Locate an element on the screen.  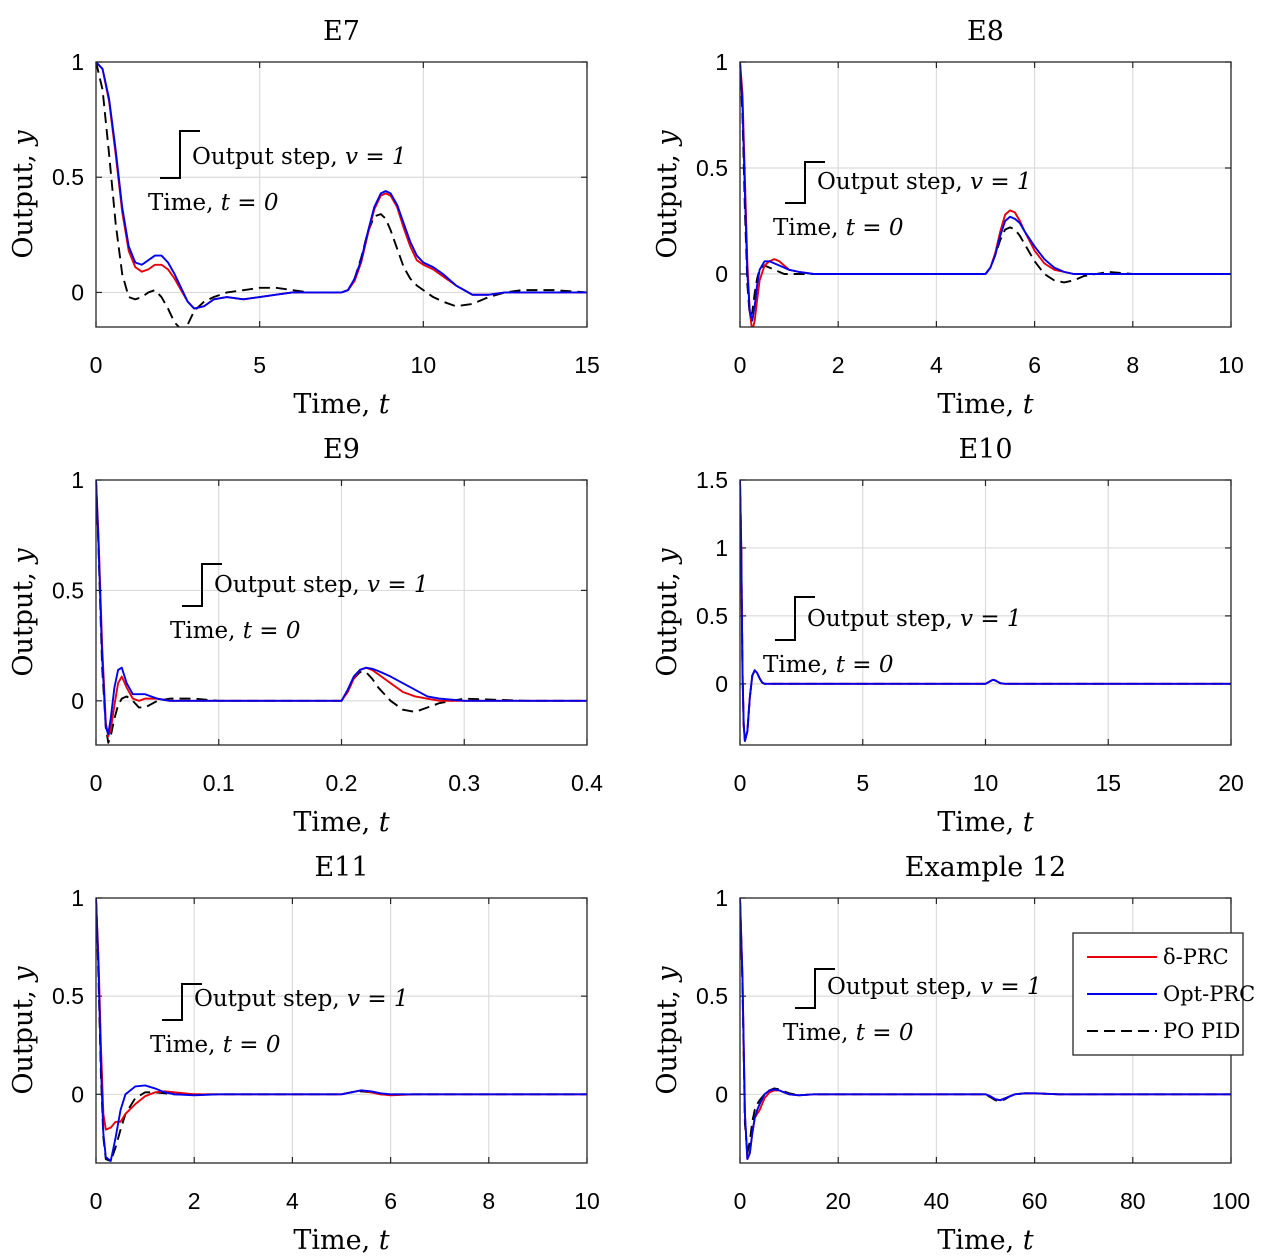
y-tick-label: 1.5 is located at coordinates (712, 480).